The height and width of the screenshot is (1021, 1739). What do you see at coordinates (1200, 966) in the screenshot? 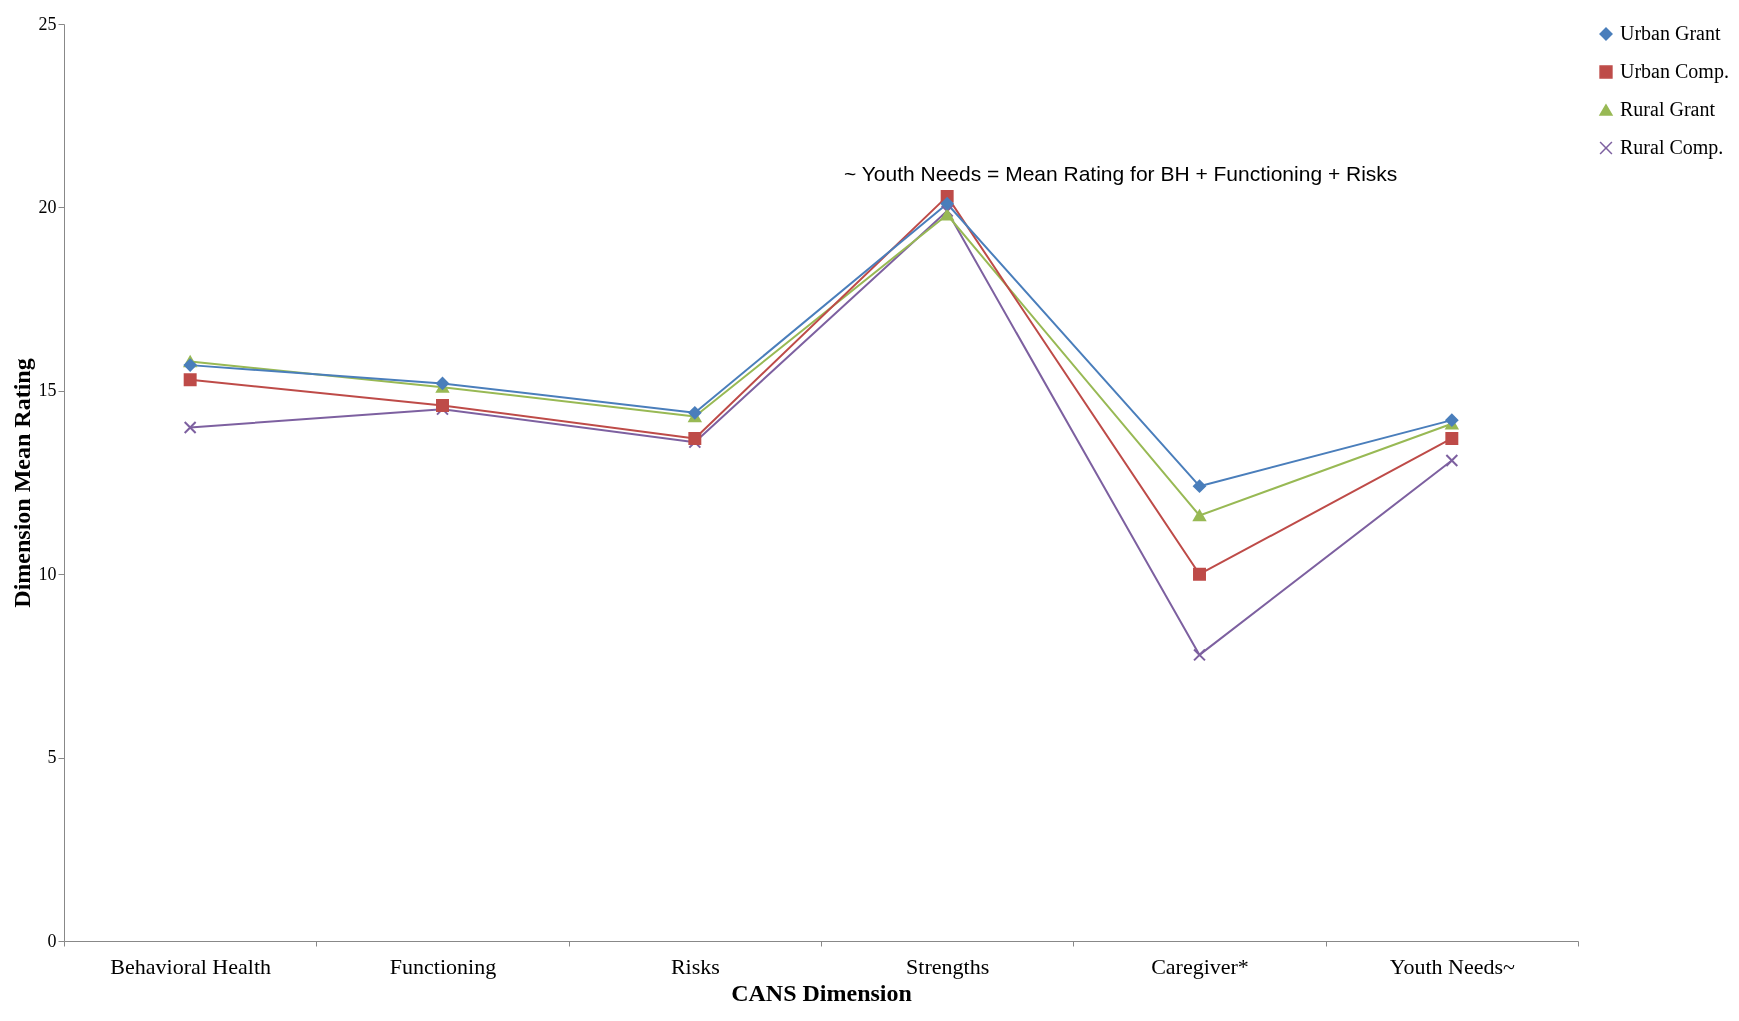
I see `x-tick-label: Caregiver*` at bounding box center [1200, 966].